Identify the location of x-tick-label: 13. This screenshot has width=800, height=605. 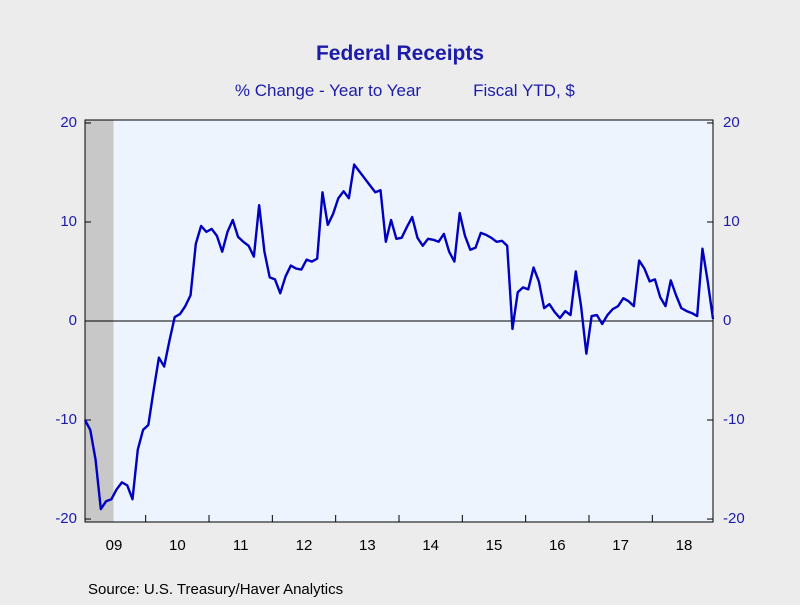
(367, 545).